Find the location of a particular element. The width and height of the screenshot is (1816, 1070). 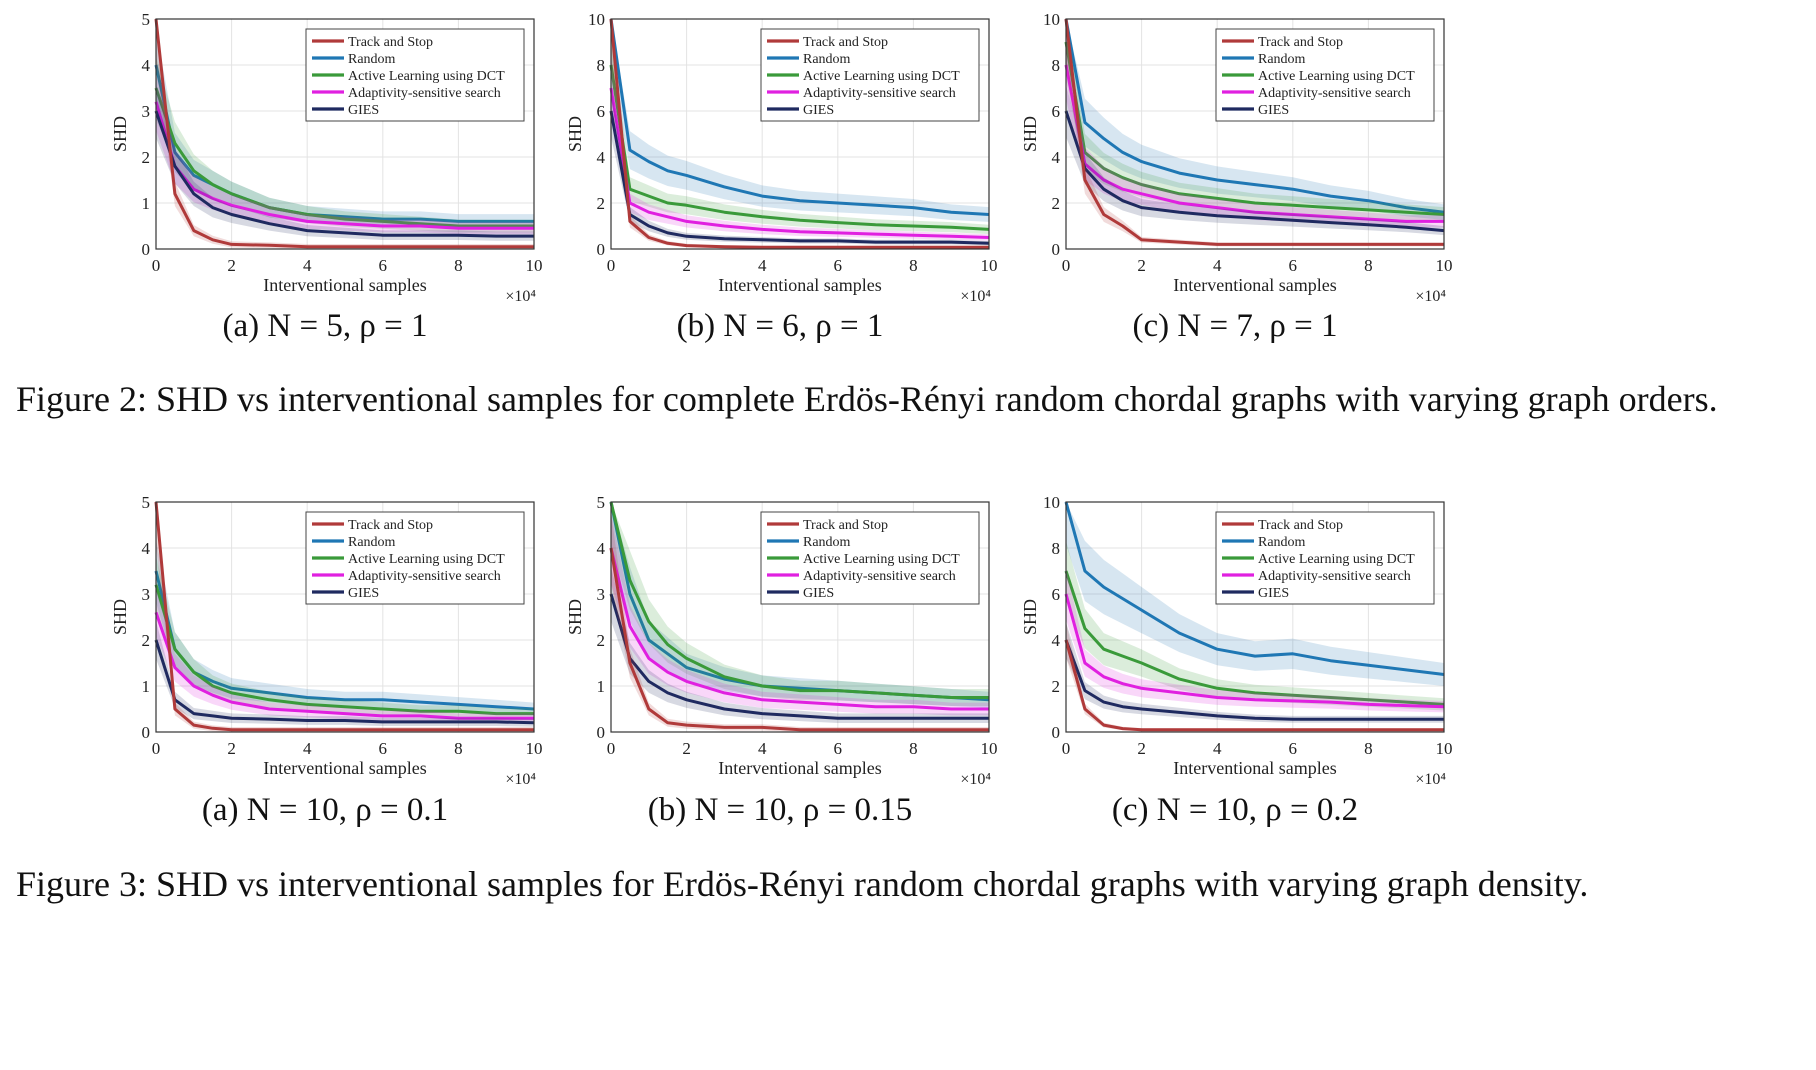

y-tick-label: 8 is located at coordinates (1056, 65).